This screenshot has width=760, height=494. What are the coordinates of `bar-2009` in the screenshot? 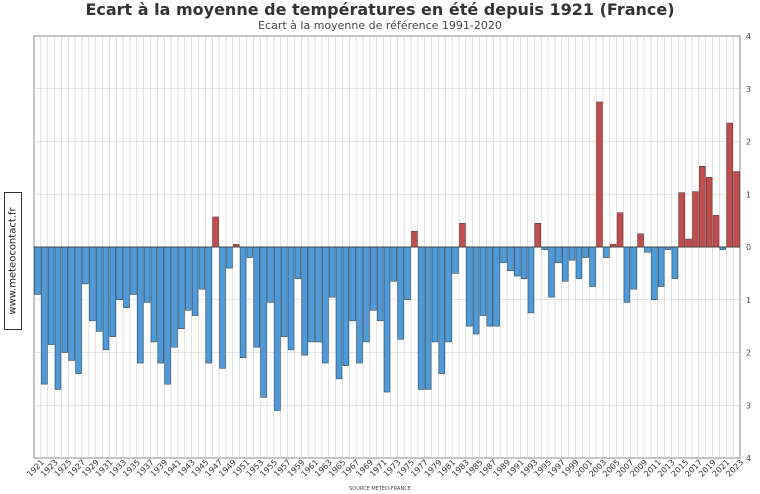 It's located at (640, 240).